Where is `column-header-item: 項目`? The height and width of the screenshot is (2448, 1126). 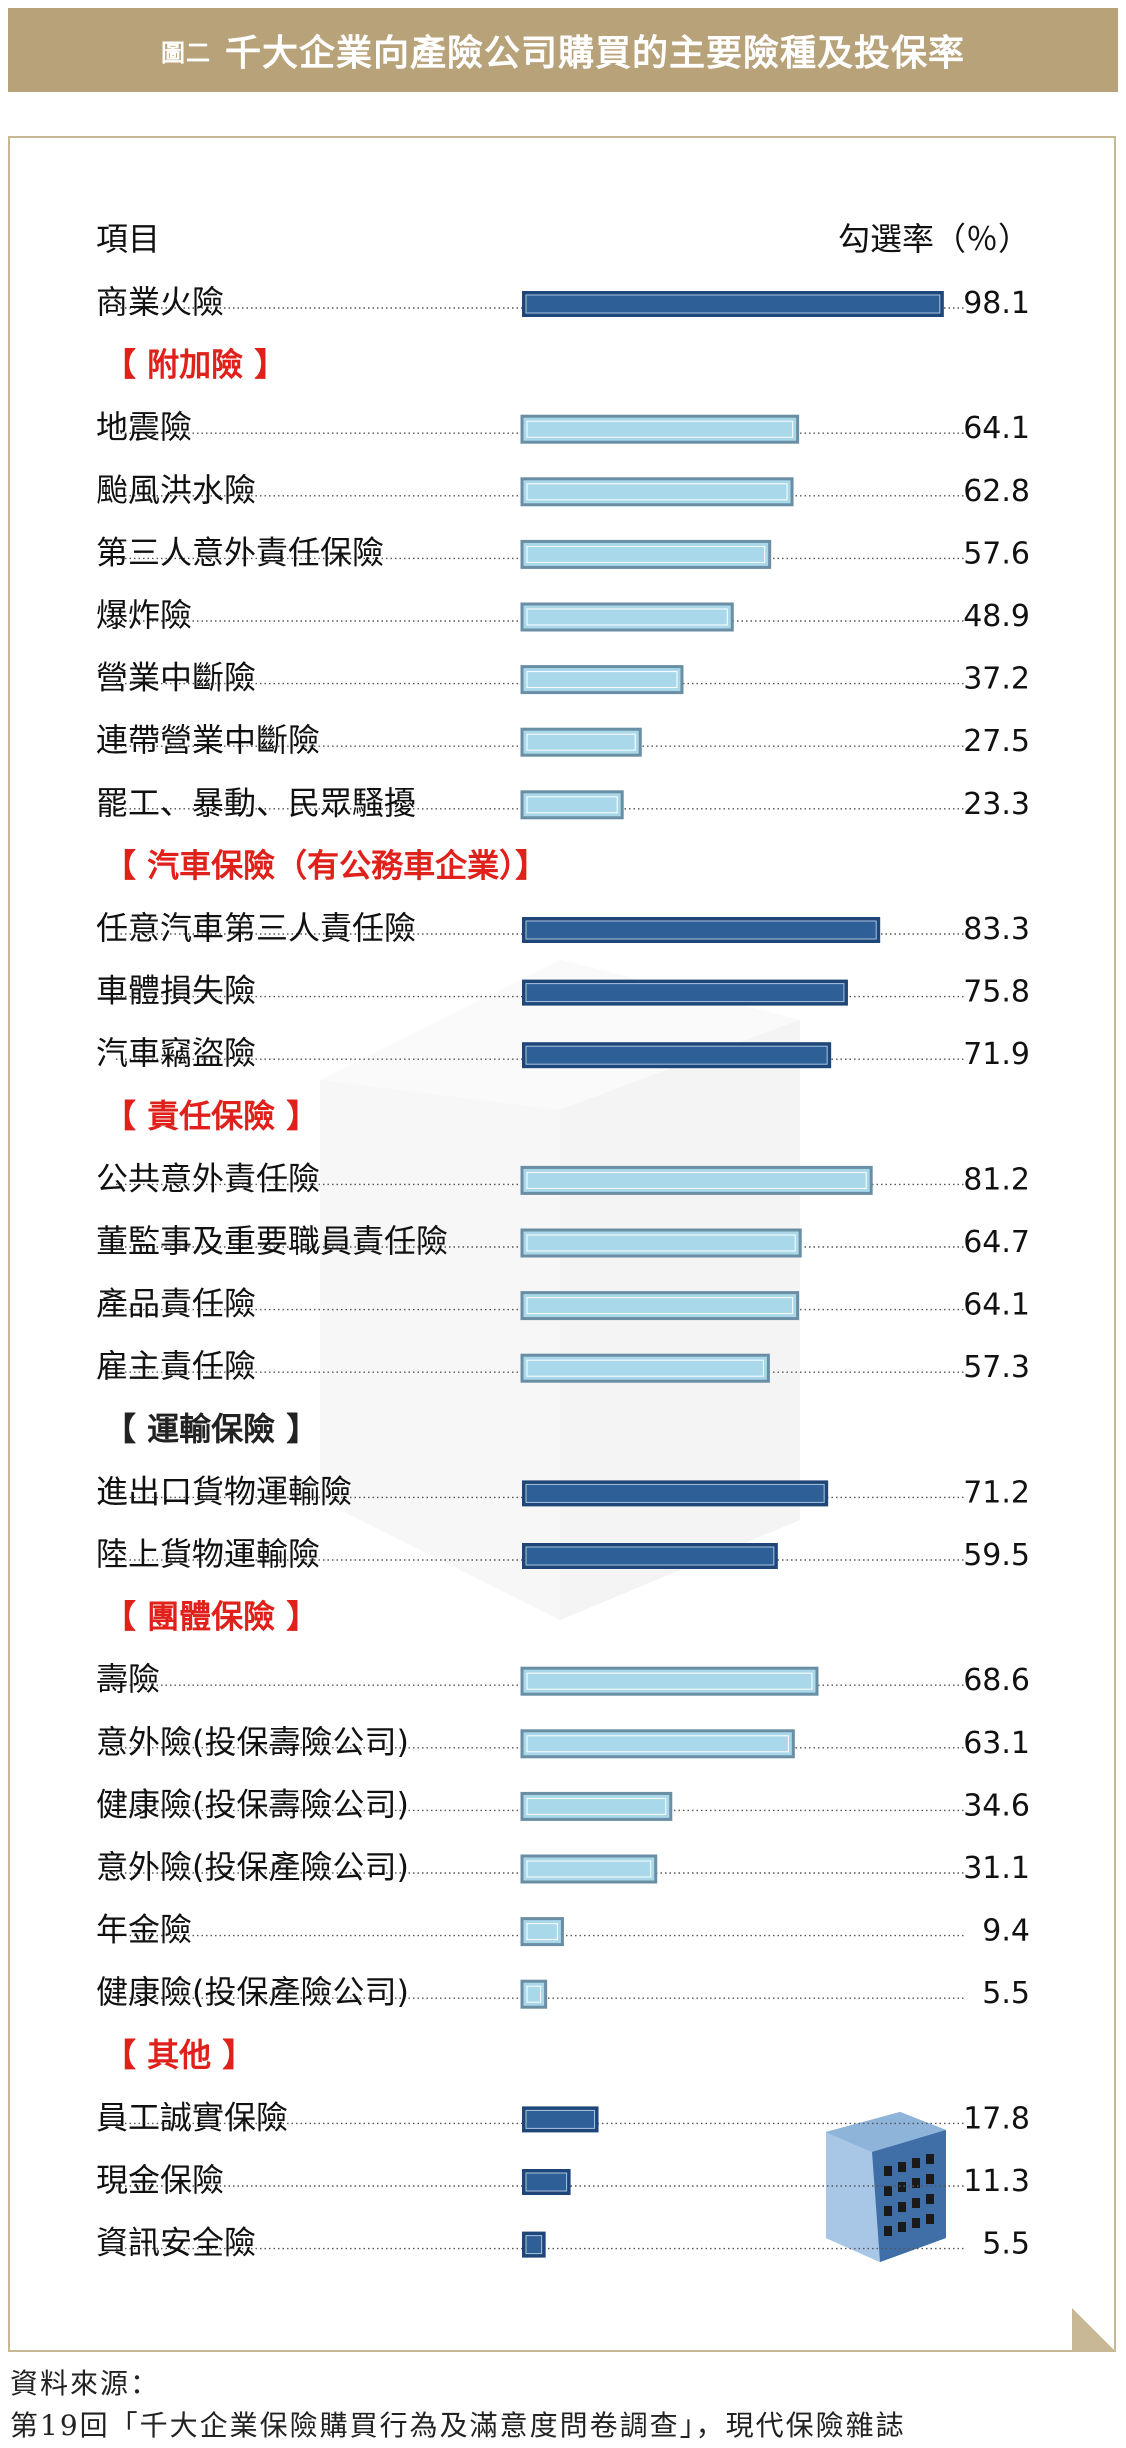 column-header-item: 項目 is located at coordinates (128, 239).